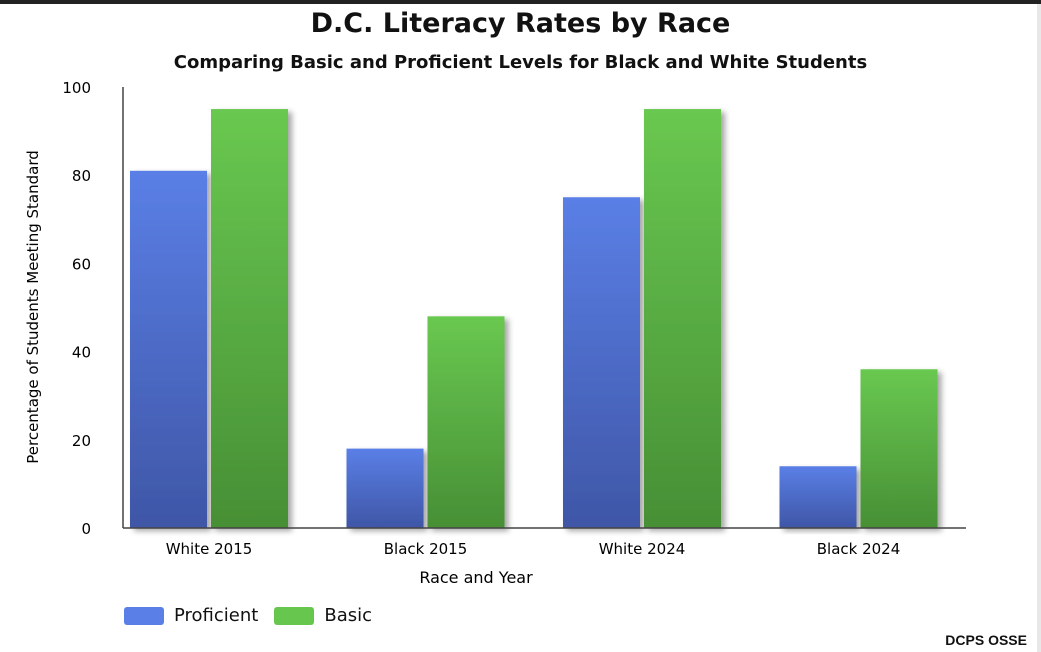  Describe the element at coordinates (81, 441) in the screenshot. I see `y-tick-label: 20` at that location.